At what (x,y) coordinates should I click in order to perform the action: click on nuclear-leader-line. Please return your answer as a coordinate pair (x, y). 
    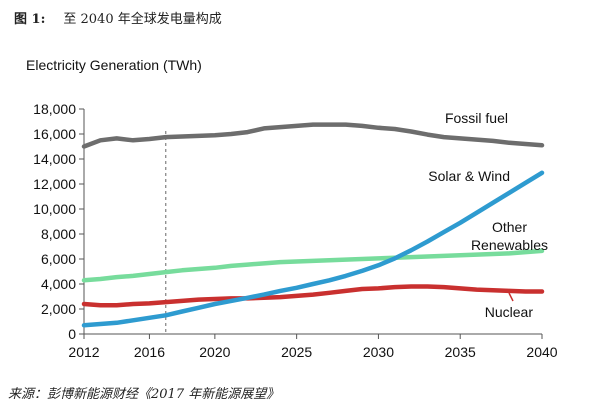
    Looking at the image, I should click on (511, 297).